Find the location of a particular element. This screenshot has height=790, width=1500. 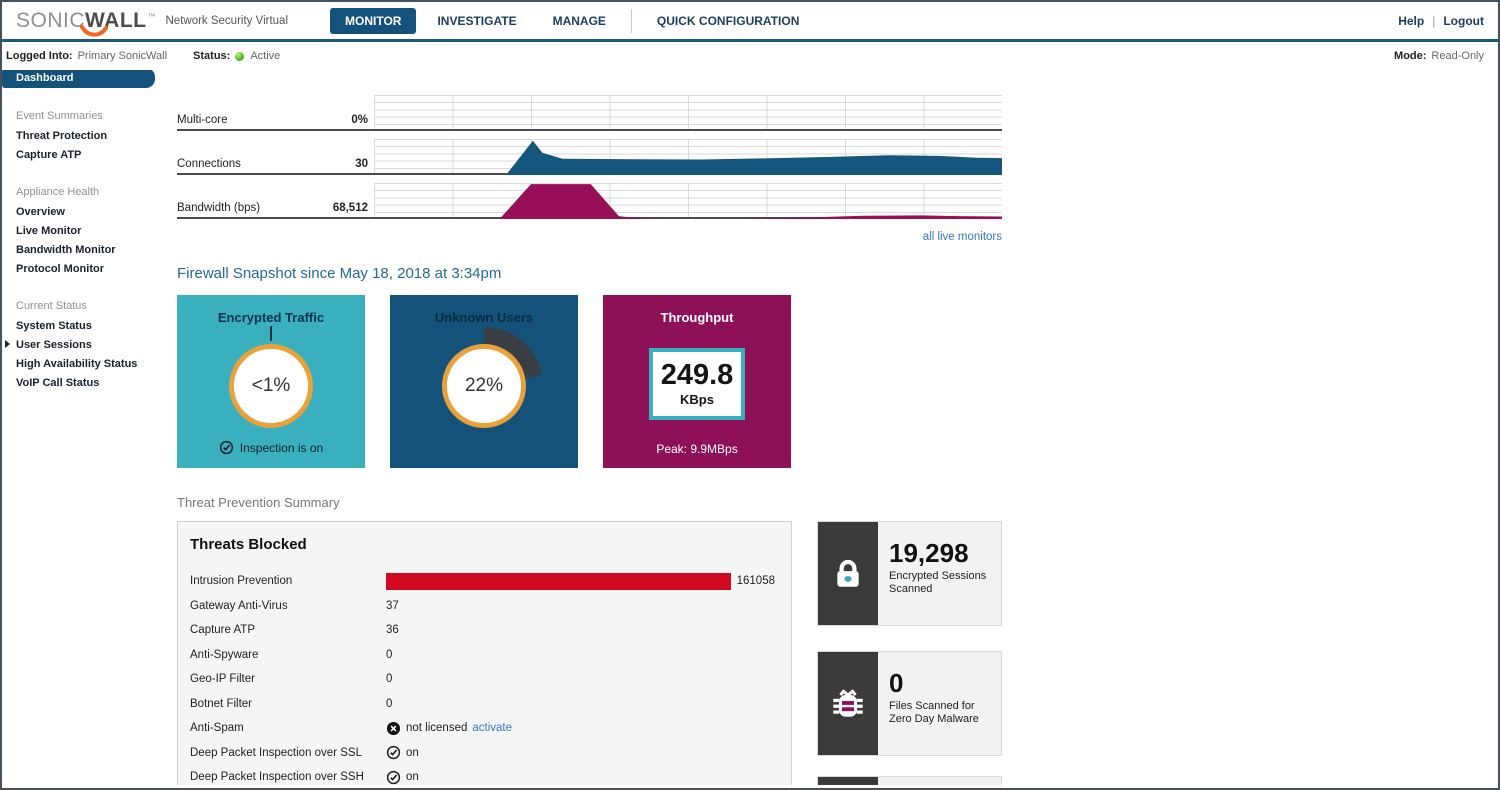

logo-trademark: ™ is located at coordinates (151, 16).